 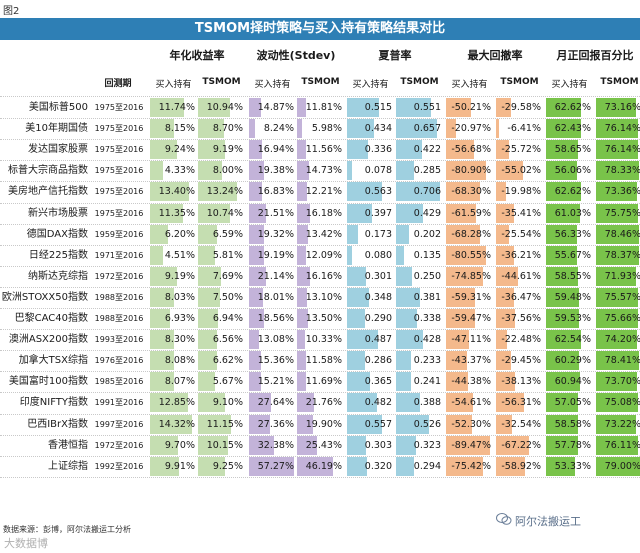 What do you see at coordinates (179, 276) in the screenshot?
I see `cell-value: 9.19%` at bounding box center [179, 276].